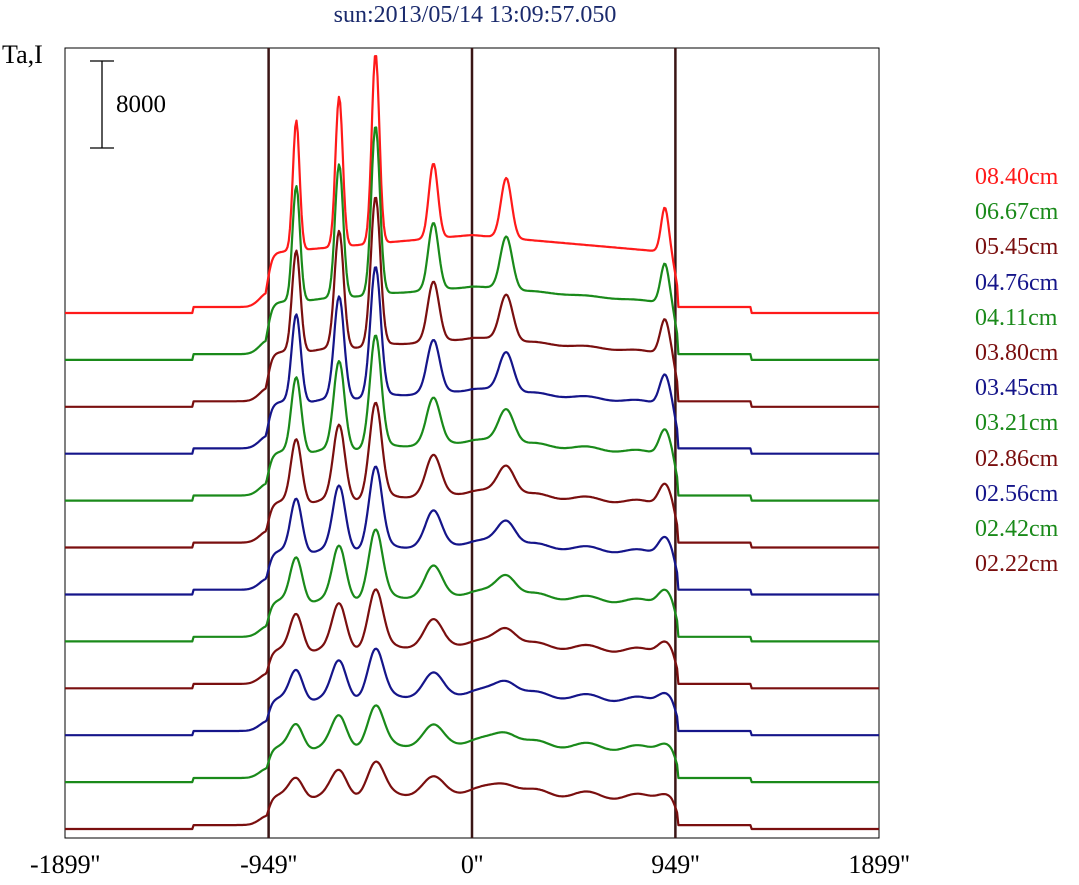 Image resolution: width=1079 pixels, height=885 pixels. Describe the element at coordinates (22, 54) in the screenshot. I see `y-axis-label: Ta,I` at that location.